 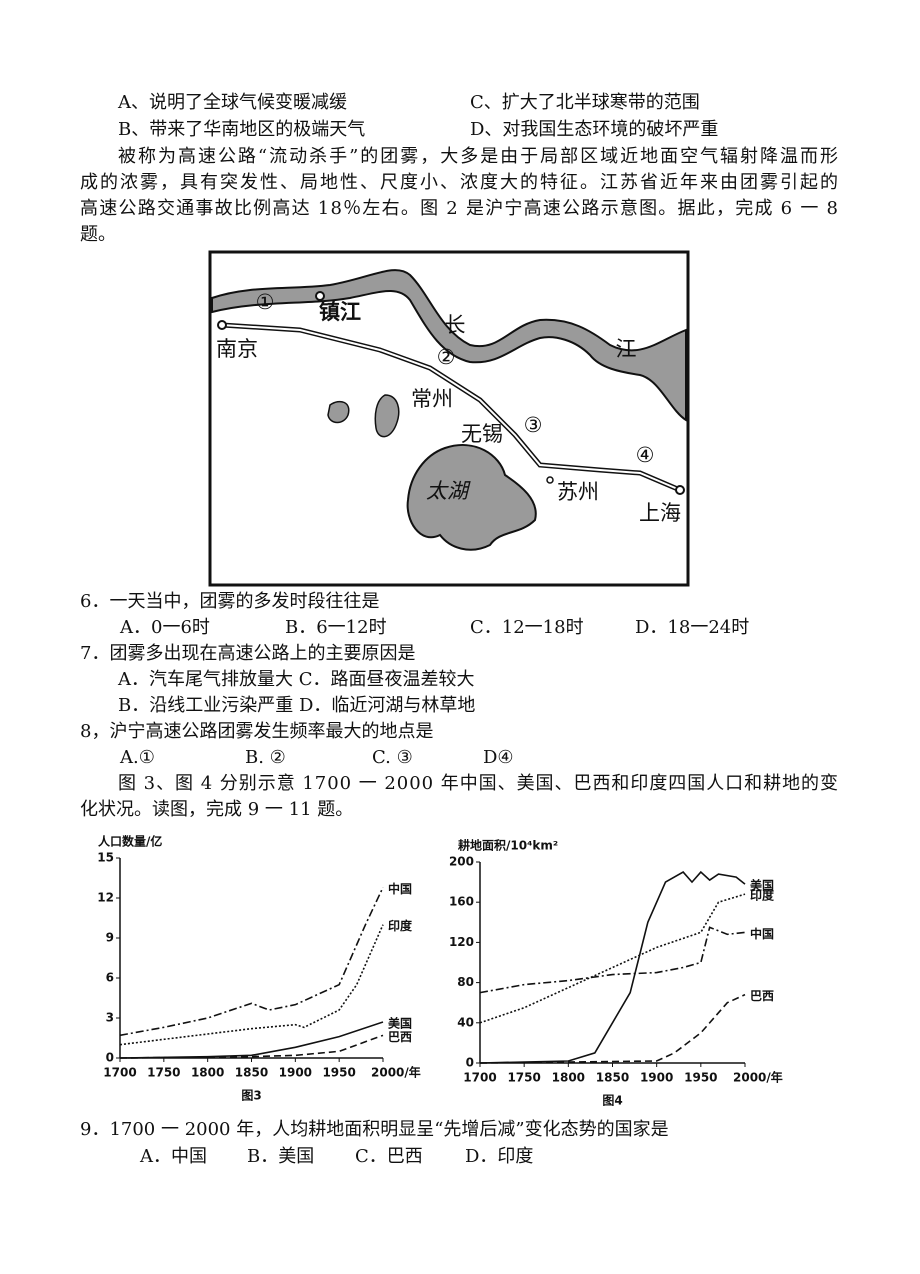 What do you see at coordinates (296, 679) in the screenshot?
I see `option: A．汽车尾气排放量大 C．路面昼夜温差较大` at bounding box center [296, 679].